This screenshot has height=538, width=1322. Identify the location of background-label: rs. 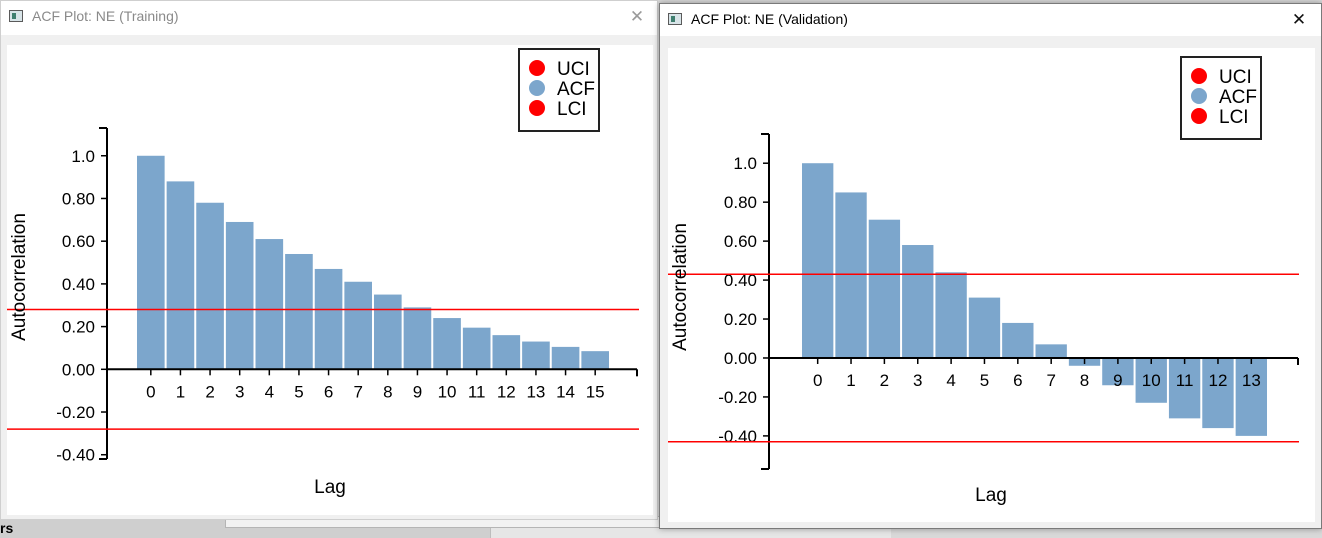
(7, 528).